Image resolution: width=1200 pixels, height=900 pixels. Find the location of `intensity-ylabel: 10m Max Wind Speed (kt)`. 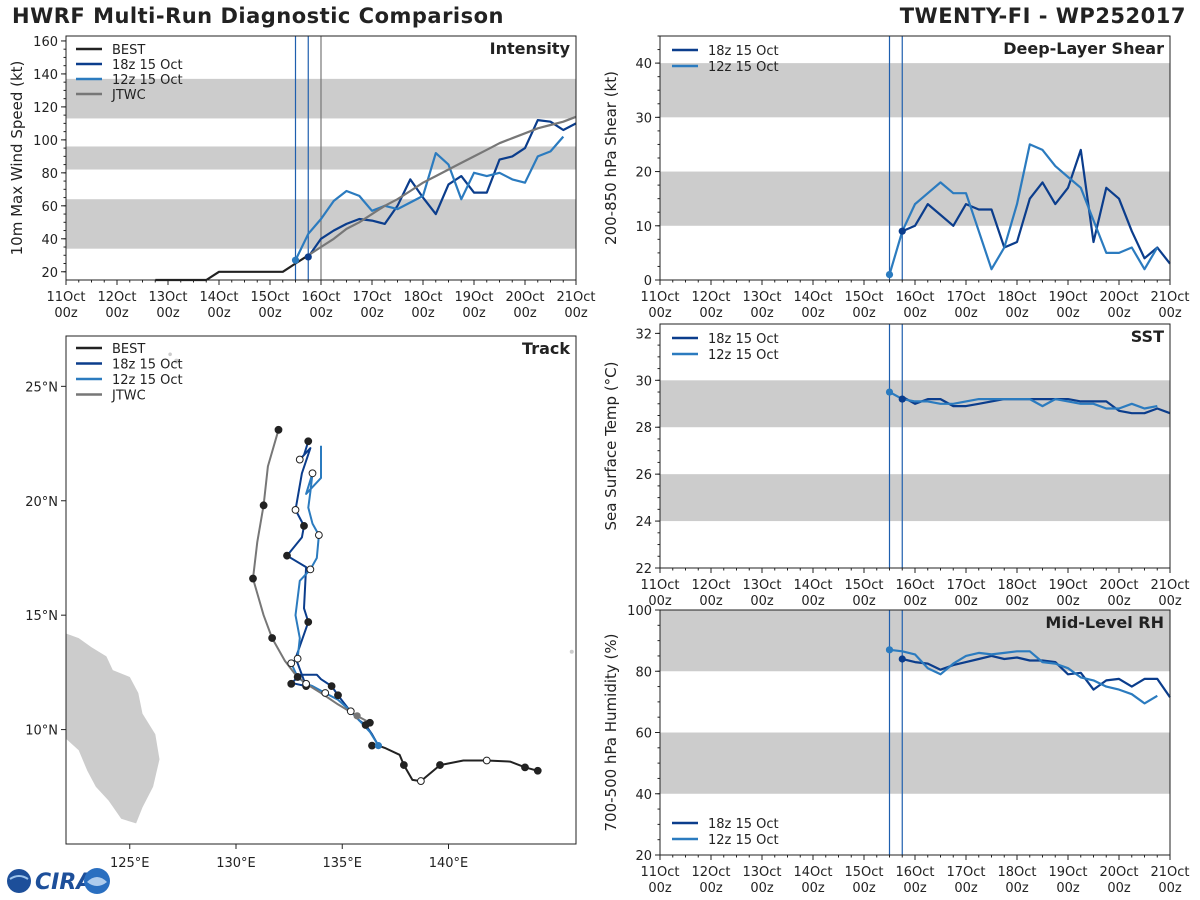

intensity-ylabel: 10m Max Wind Speed (kt) is located at coordinates (17, 158).